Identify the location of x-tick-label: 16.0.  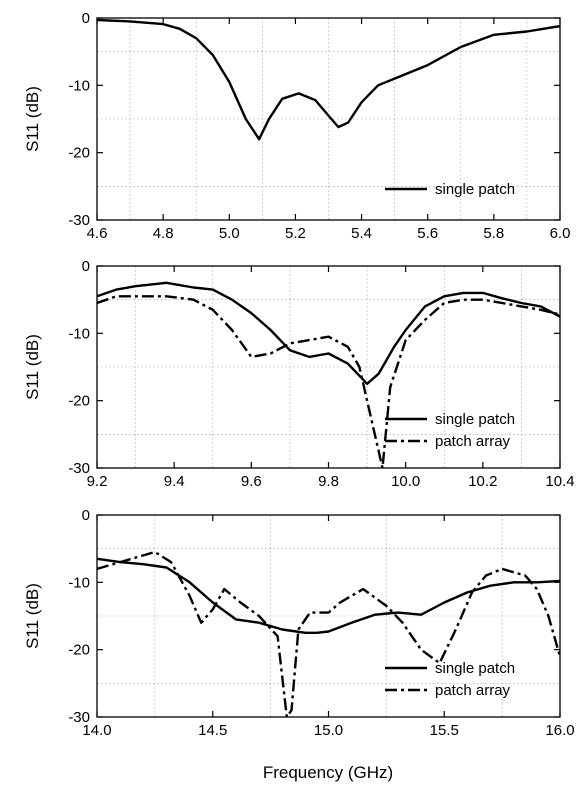
(559, 730).